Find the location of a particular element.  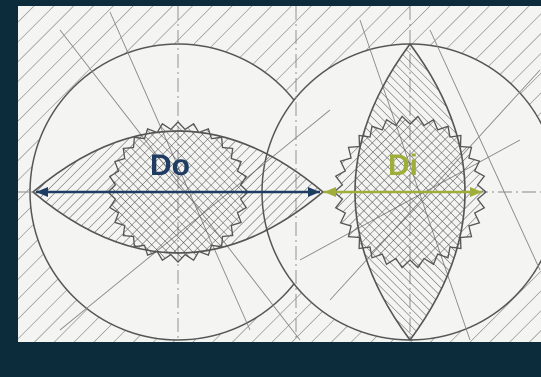

di-dimension is located at coordinates (403, 192).